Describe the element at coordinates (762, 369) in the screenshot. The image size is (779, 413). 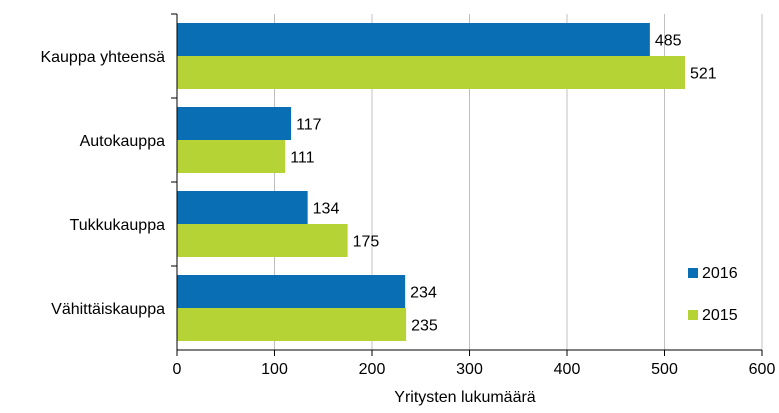
I see `x-tick-label: 600` at that location.